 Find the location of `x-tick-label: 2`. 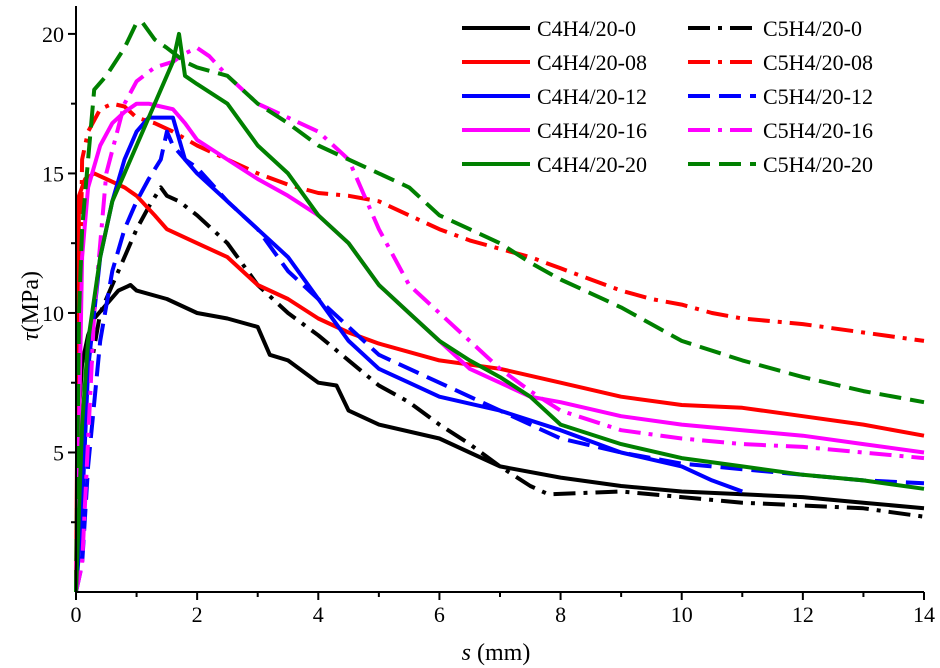

x-tick-label: 2 is located at coordinates (197, 614).